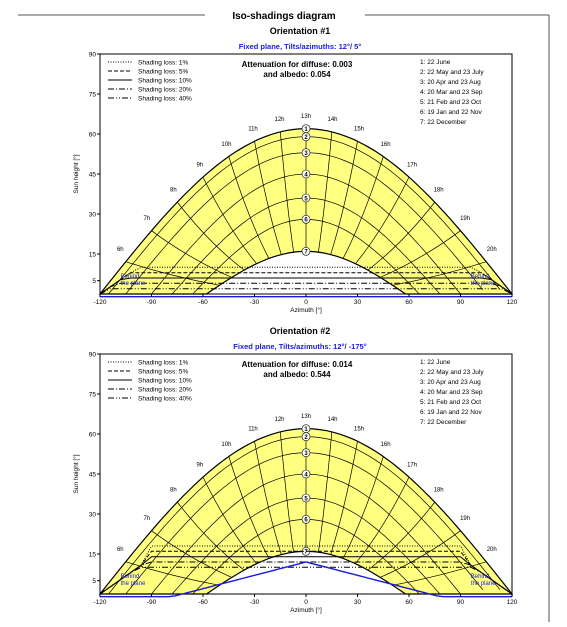 This screenshot has height=627, width=567. I want to click on plane-label-right: Behind, so click(480, 277).